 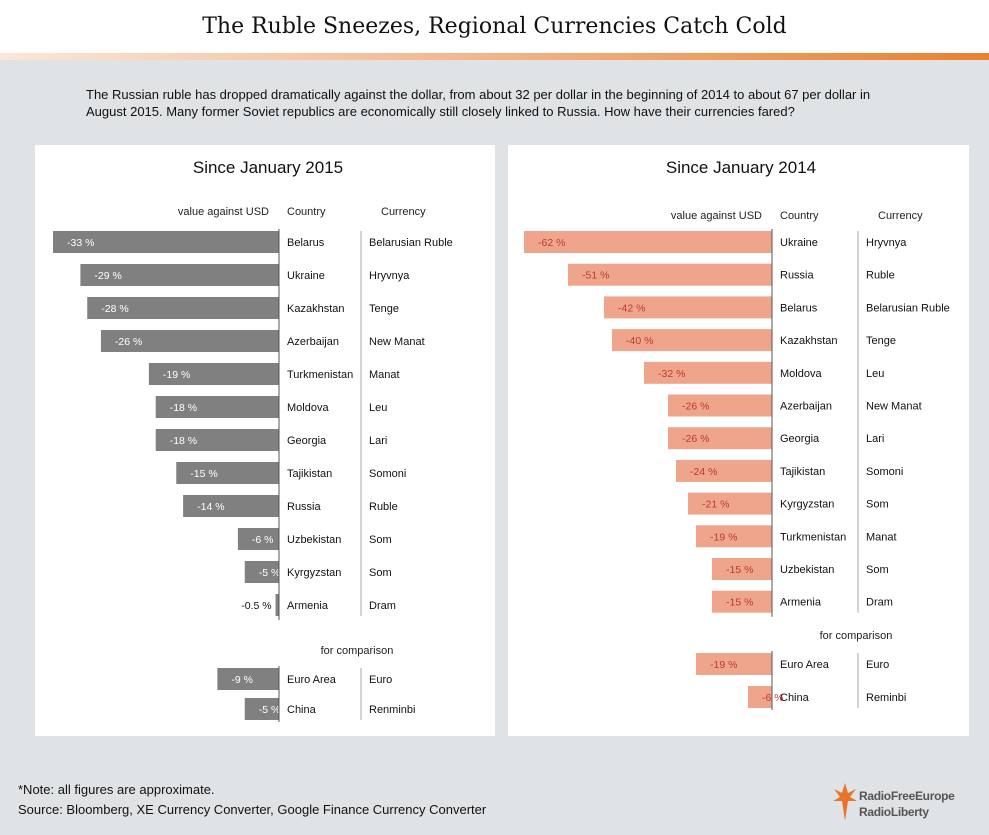 I want to click on row-value-label: -28 %, so click(x=114, y=309).